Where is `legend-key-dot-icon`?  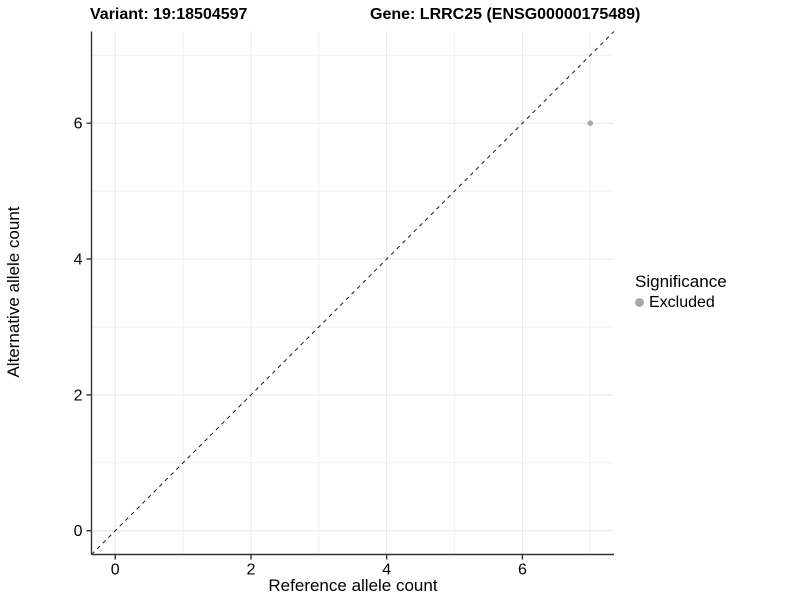 legend-key-dot-icon is located at coordinates (639, 302).